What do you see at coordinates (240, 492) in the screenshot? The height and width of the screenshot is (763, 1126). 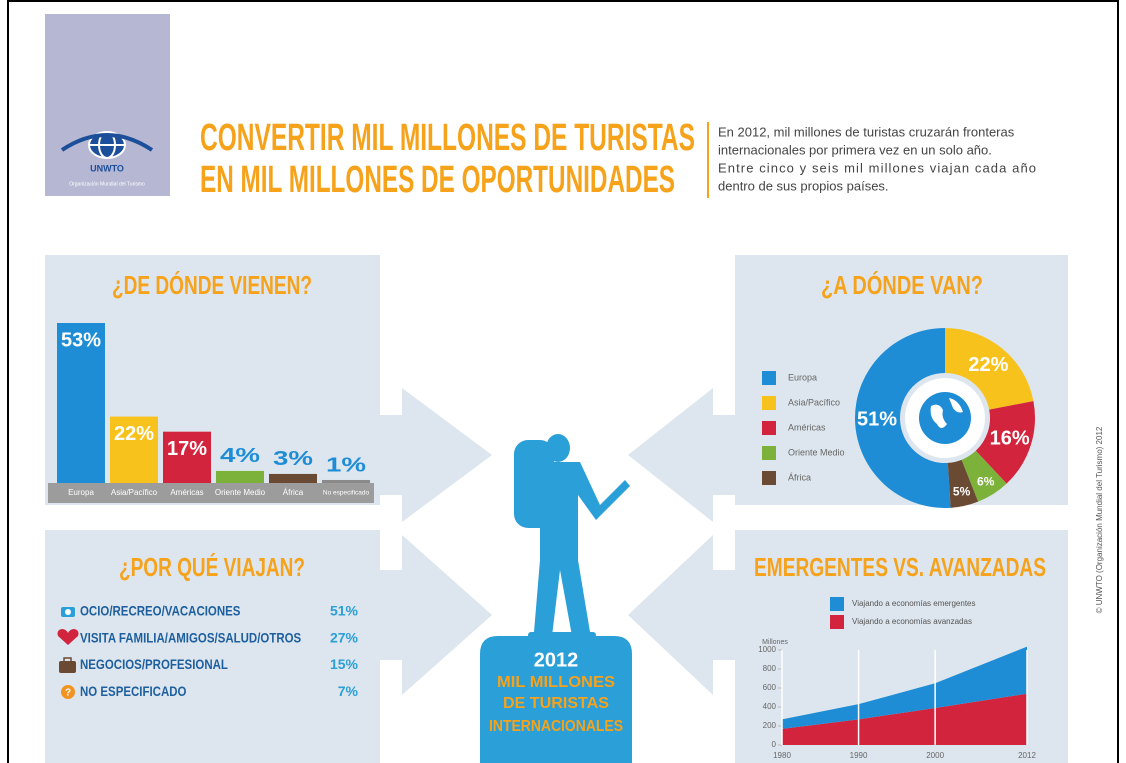 I see `category-label: Oriente Medio` at bounding box center [240, 492].